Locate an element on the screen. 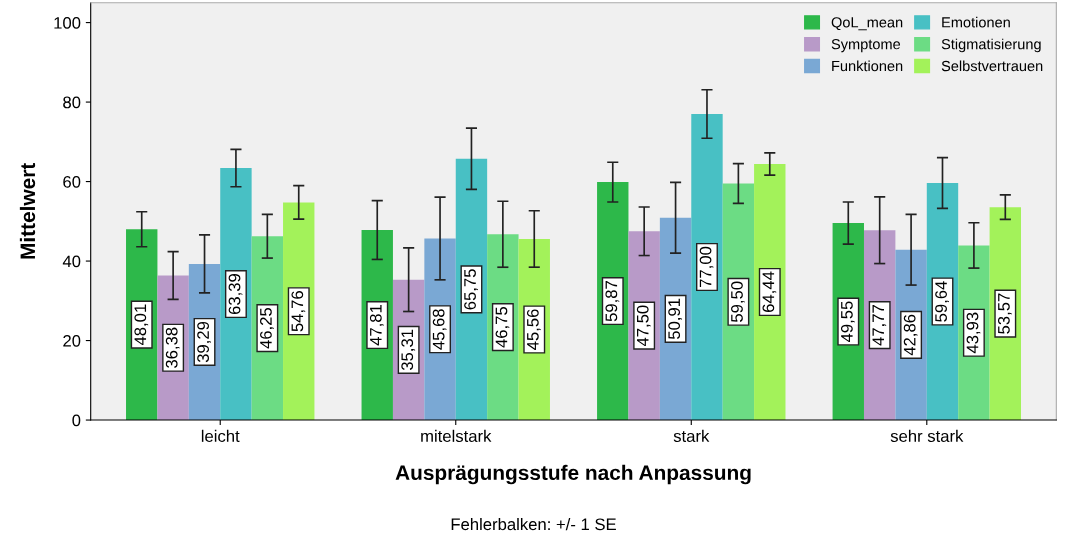  data-label: 42,86 is located at coordinates (910, 335).